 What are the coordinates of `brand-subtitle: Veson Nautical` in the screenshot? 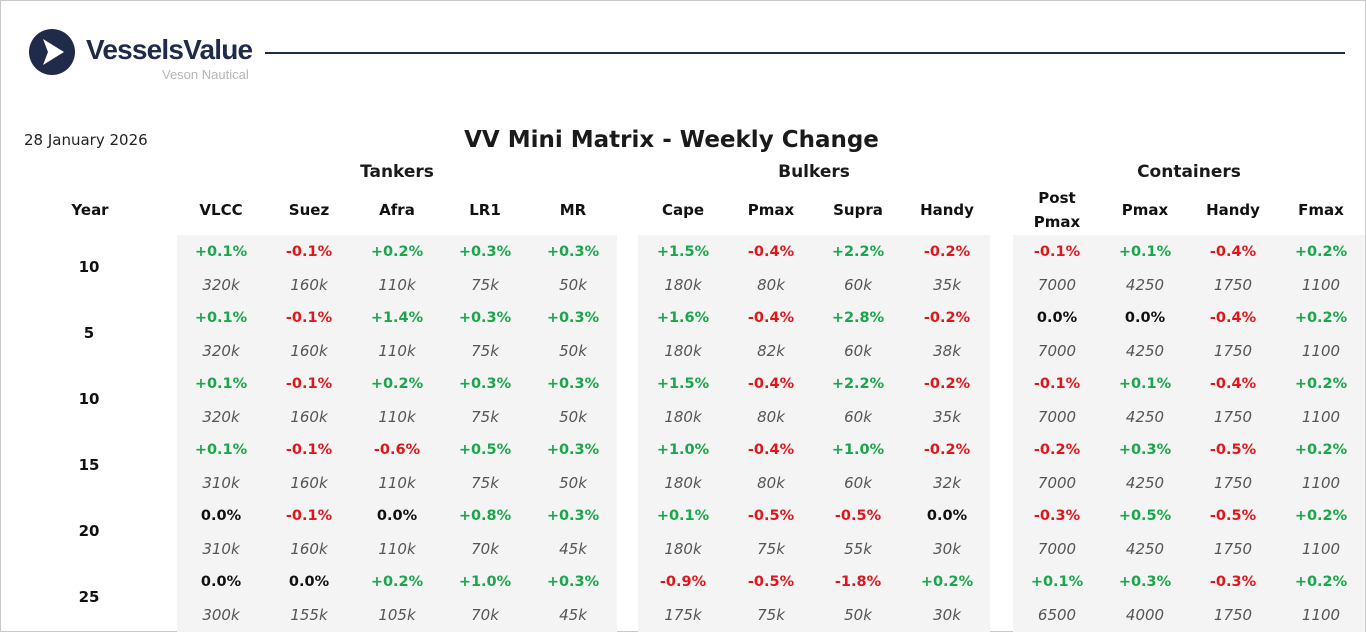 It's located at (205, 74).